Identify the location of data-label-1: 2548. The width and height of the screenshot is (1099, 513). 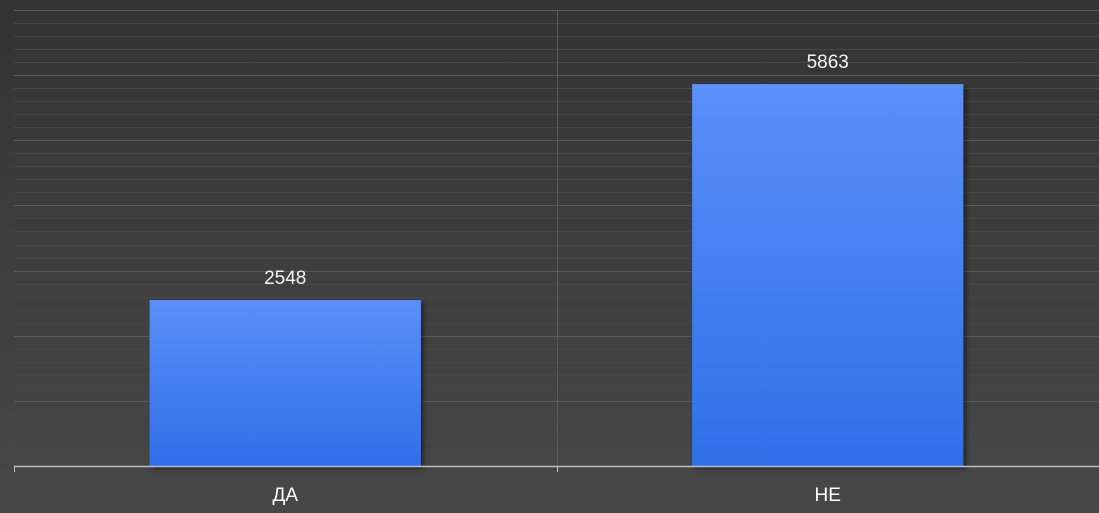
(285, 278).